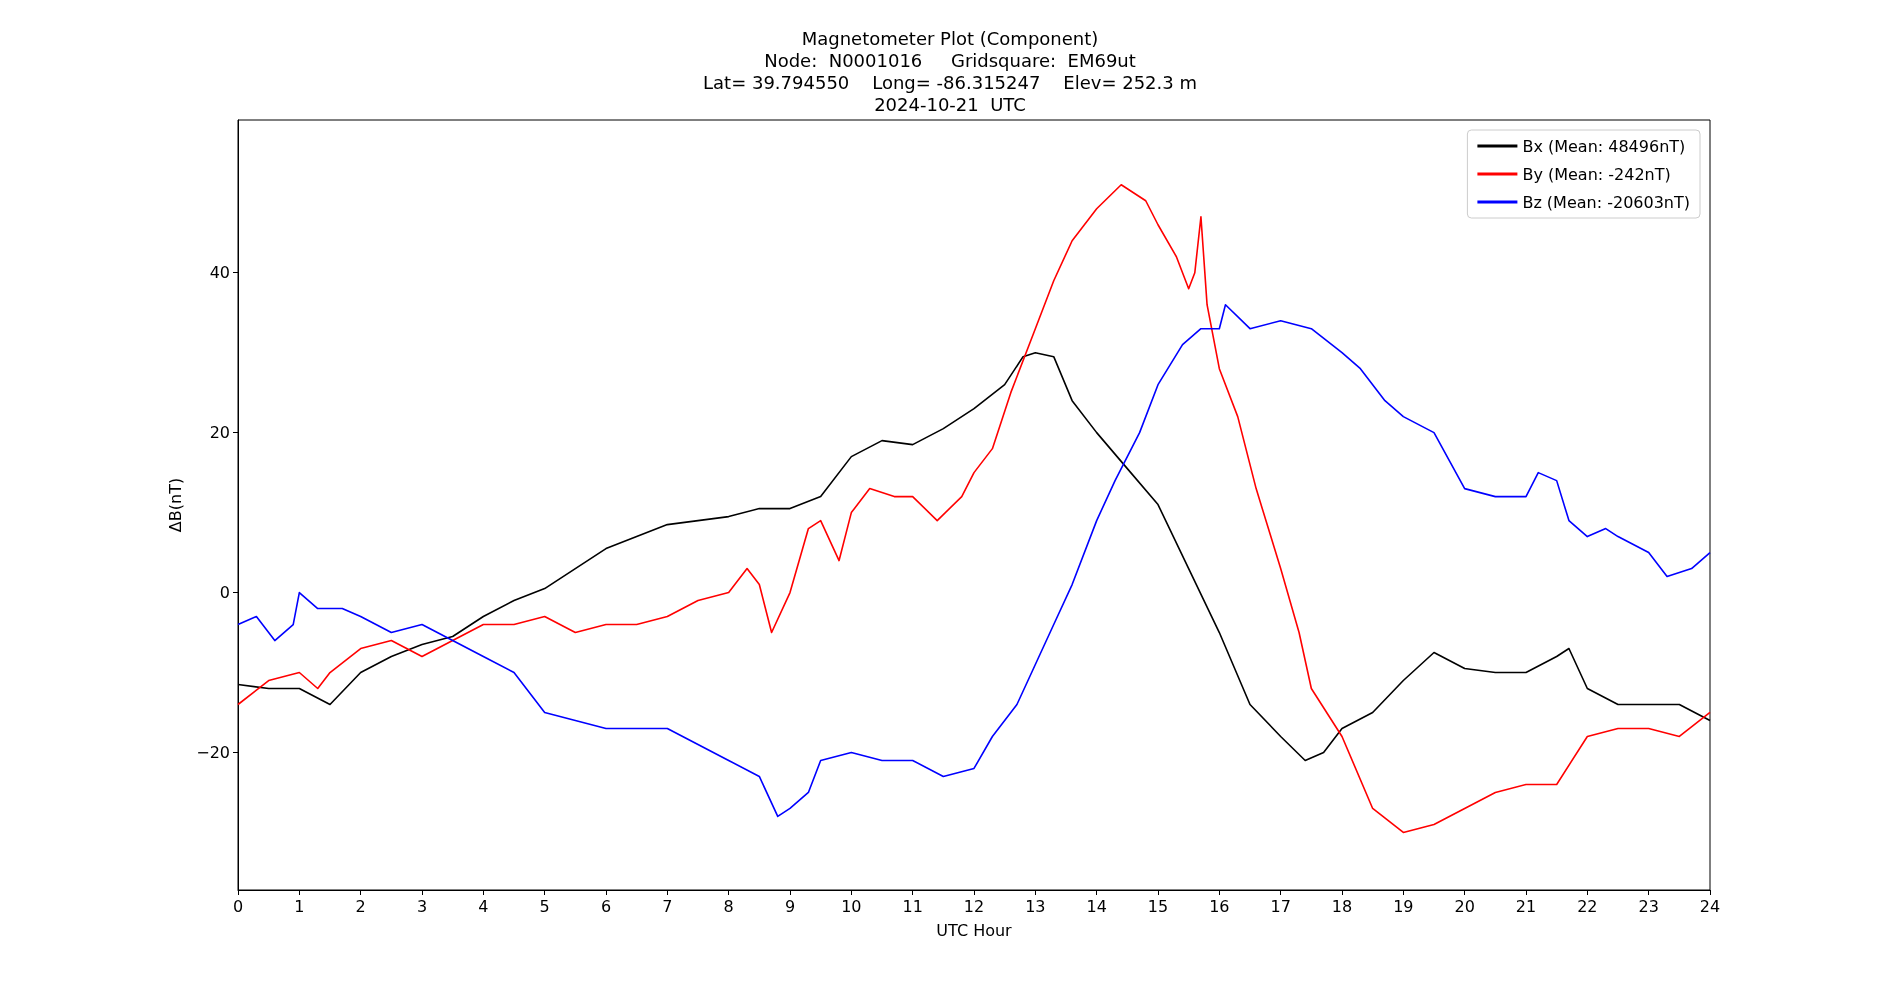 This screenshot has height=1000, width=1900. Describe the element at coordinates (1526, 906) in the screenshot. I see `x-tick-label: 21` at that location.